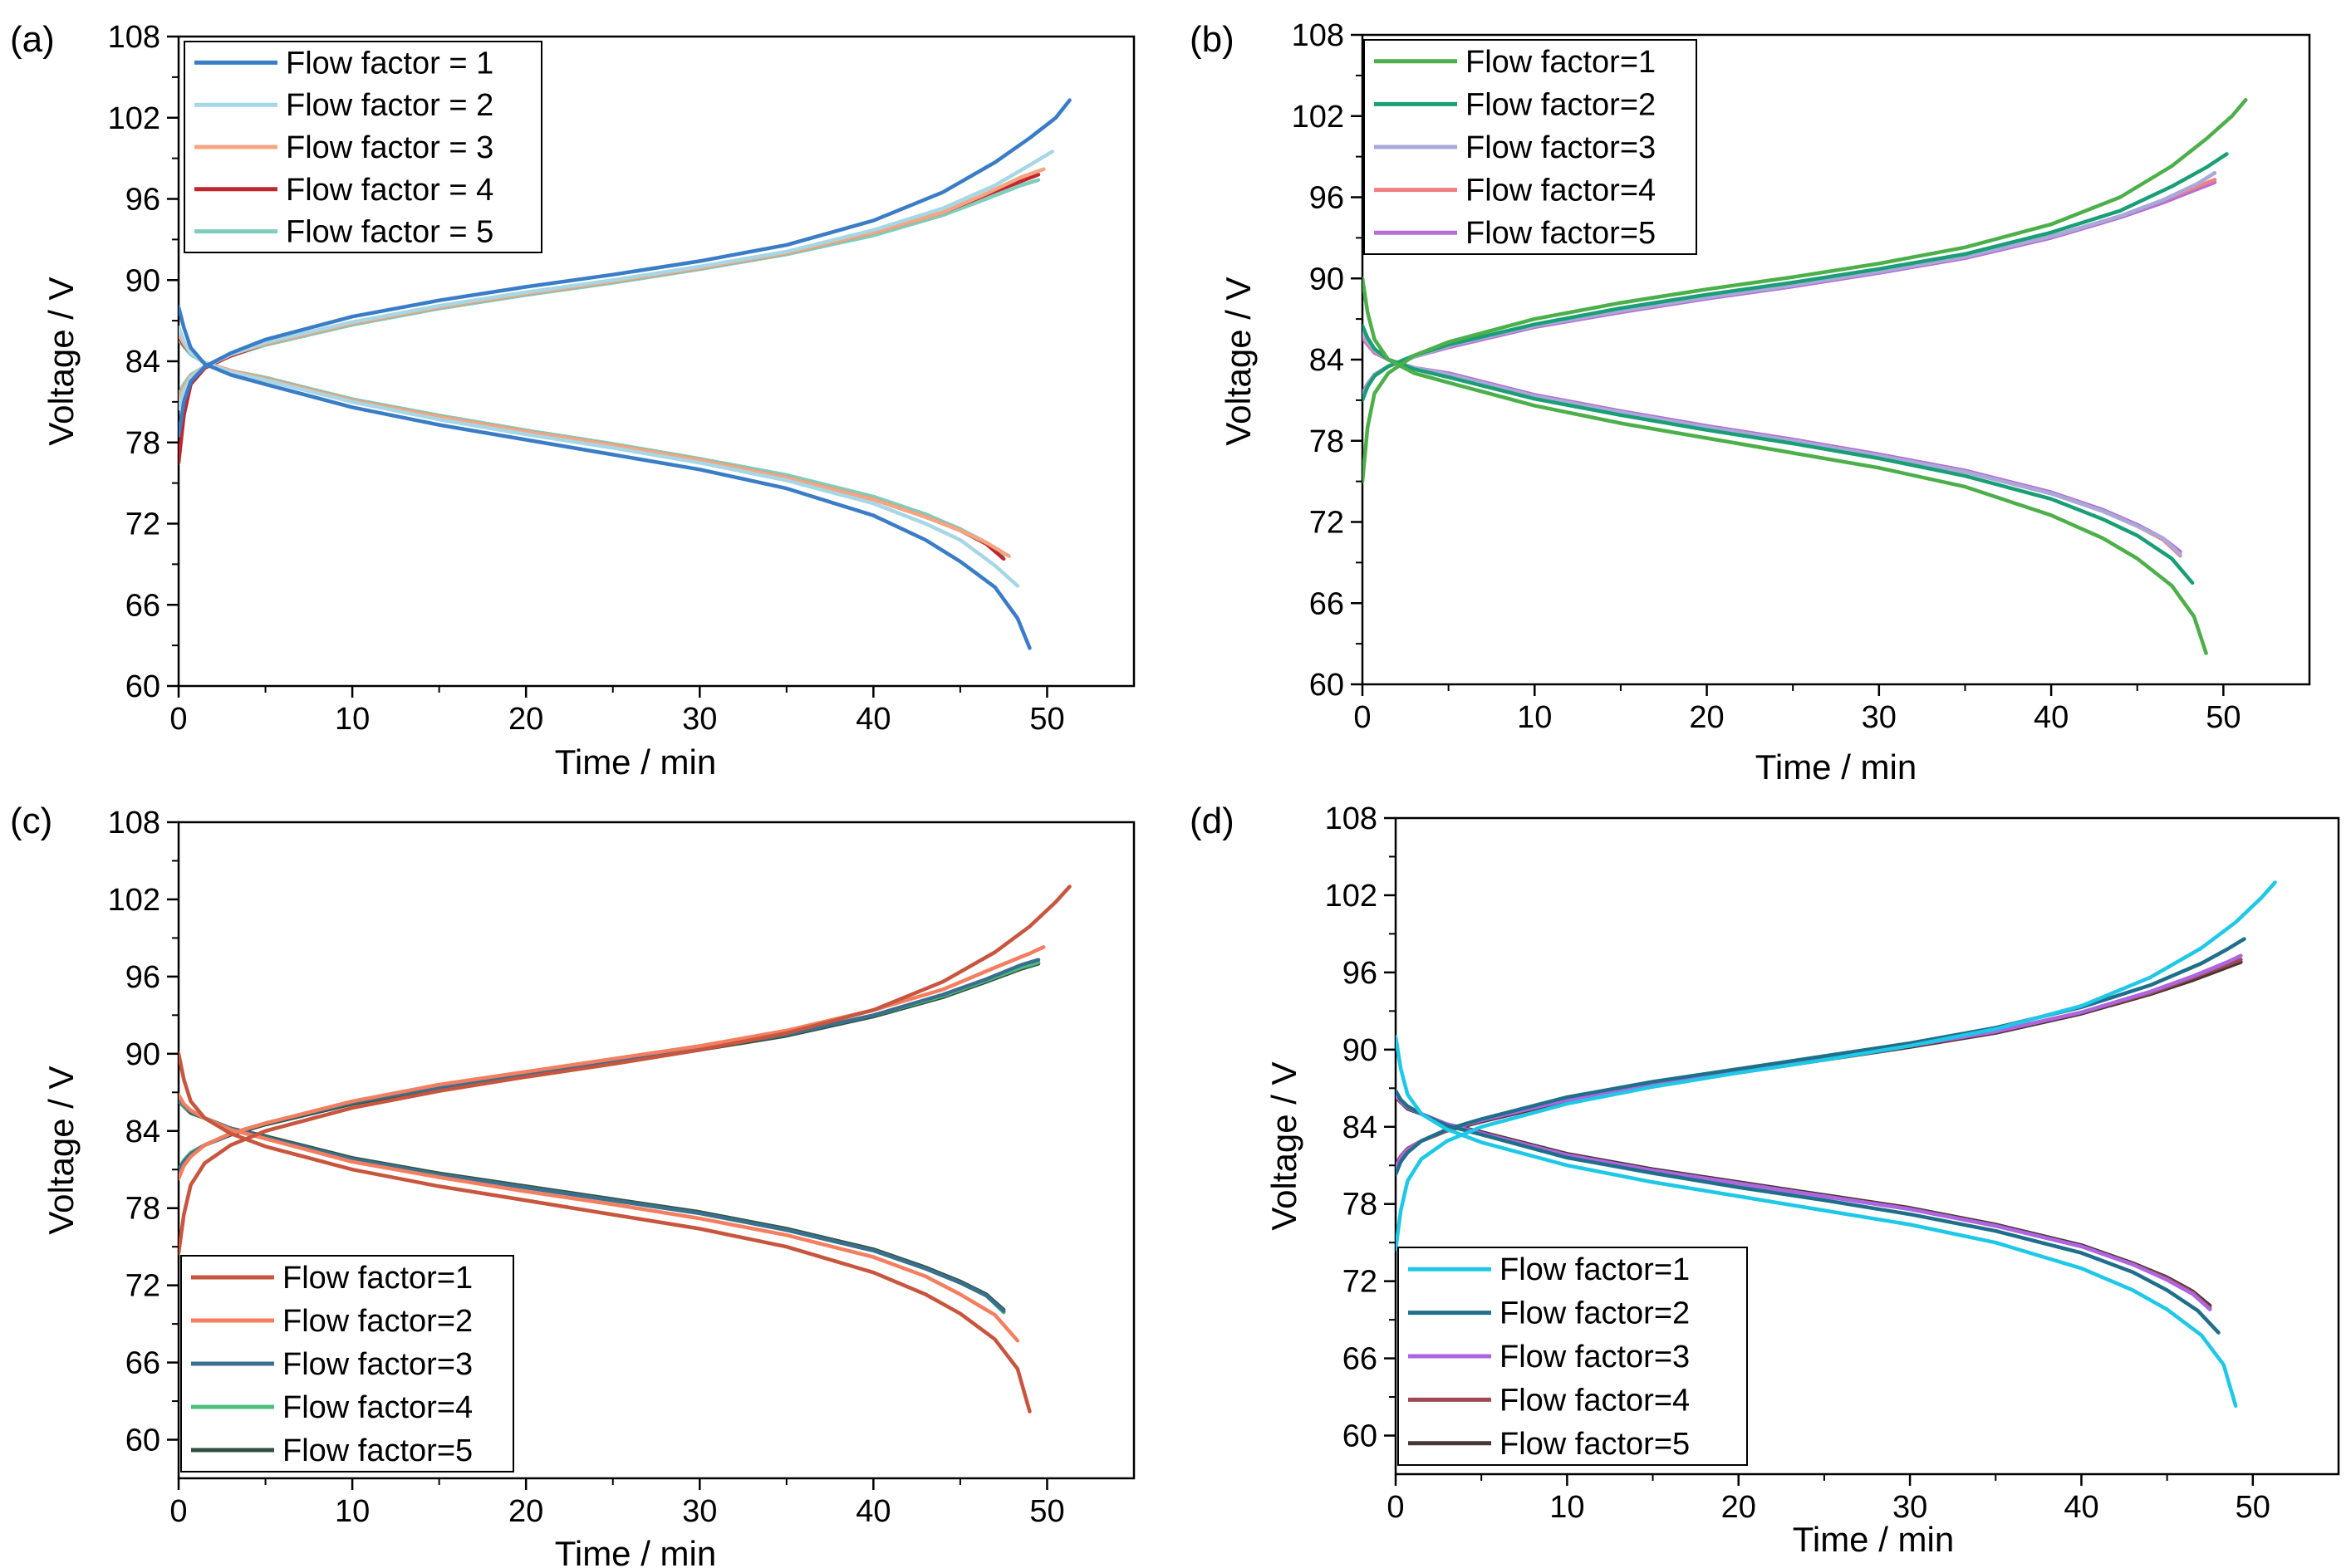 The width and height of the screenshot is (2351, 1568). Describe the element at coordinates (33, 39) in the screenshot. I see `panel-label: (a)` at that location.